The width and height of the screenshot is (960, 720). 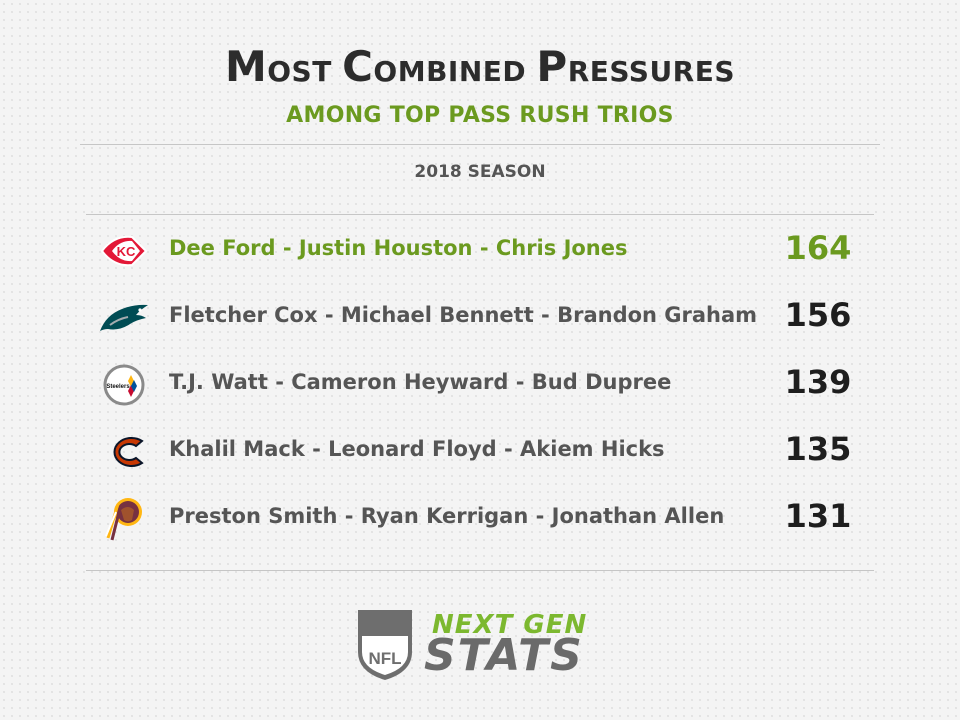 What do you see at coordinates (124, 452) in the screenshot?
I see `bears-logo-icon` at bounding box center [124, 452].